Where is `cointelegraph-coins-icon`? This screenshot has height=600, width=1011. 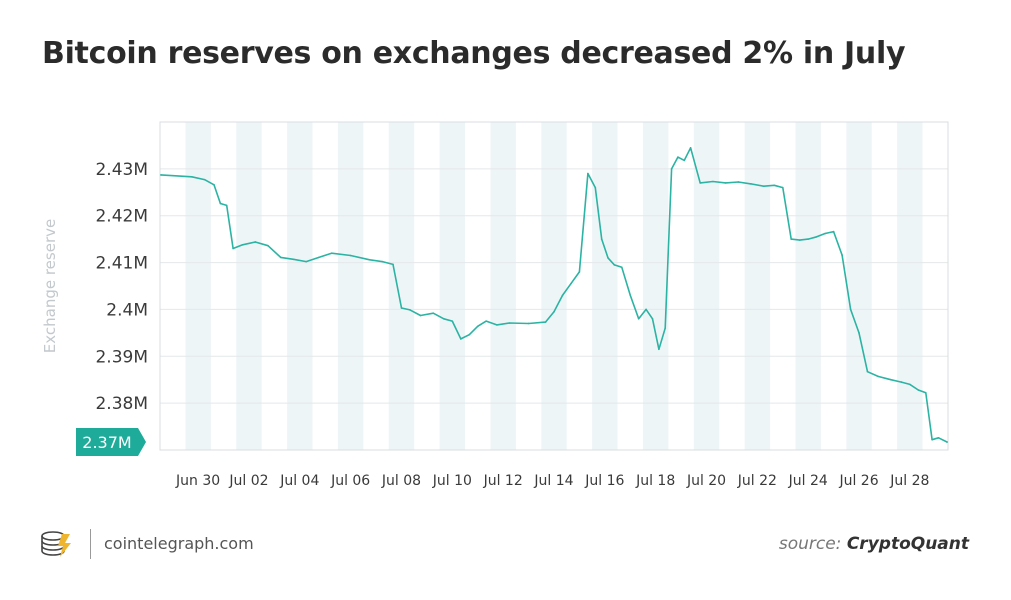
cointelegraph-coins-icon is located at coordinates (56, 544).